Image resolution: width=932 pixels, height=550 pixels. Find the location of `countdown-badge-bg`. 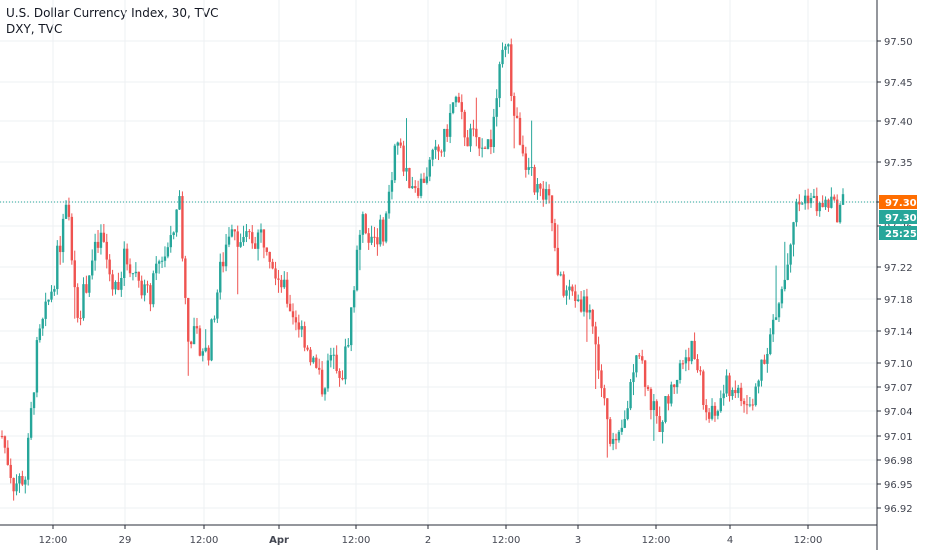

countdown-badge-bg is located at coordinates (898, 233).